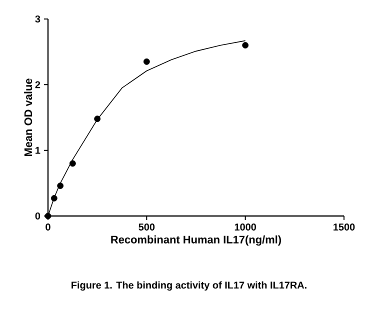 The height and width of the screenshot is (310, 378). What do you see at coordinates (37, 19) in the screenshot?
I see `y-tick-label: 3` at bounding box center [37, 19].